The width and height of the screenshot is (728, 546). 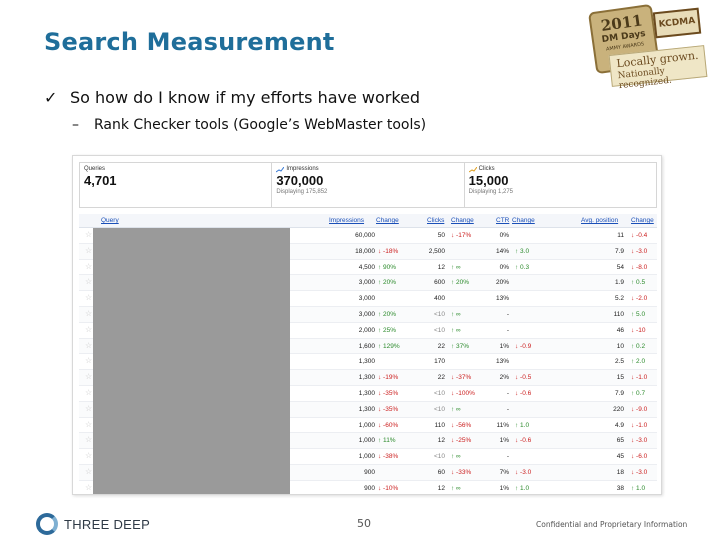 I want to click on table-row: ☆ 1,000 ↓ -60% 110 ↓ -56% 11% ↑ 1.0 4.9 ↓ -1.0, so click(x=368, y=426).